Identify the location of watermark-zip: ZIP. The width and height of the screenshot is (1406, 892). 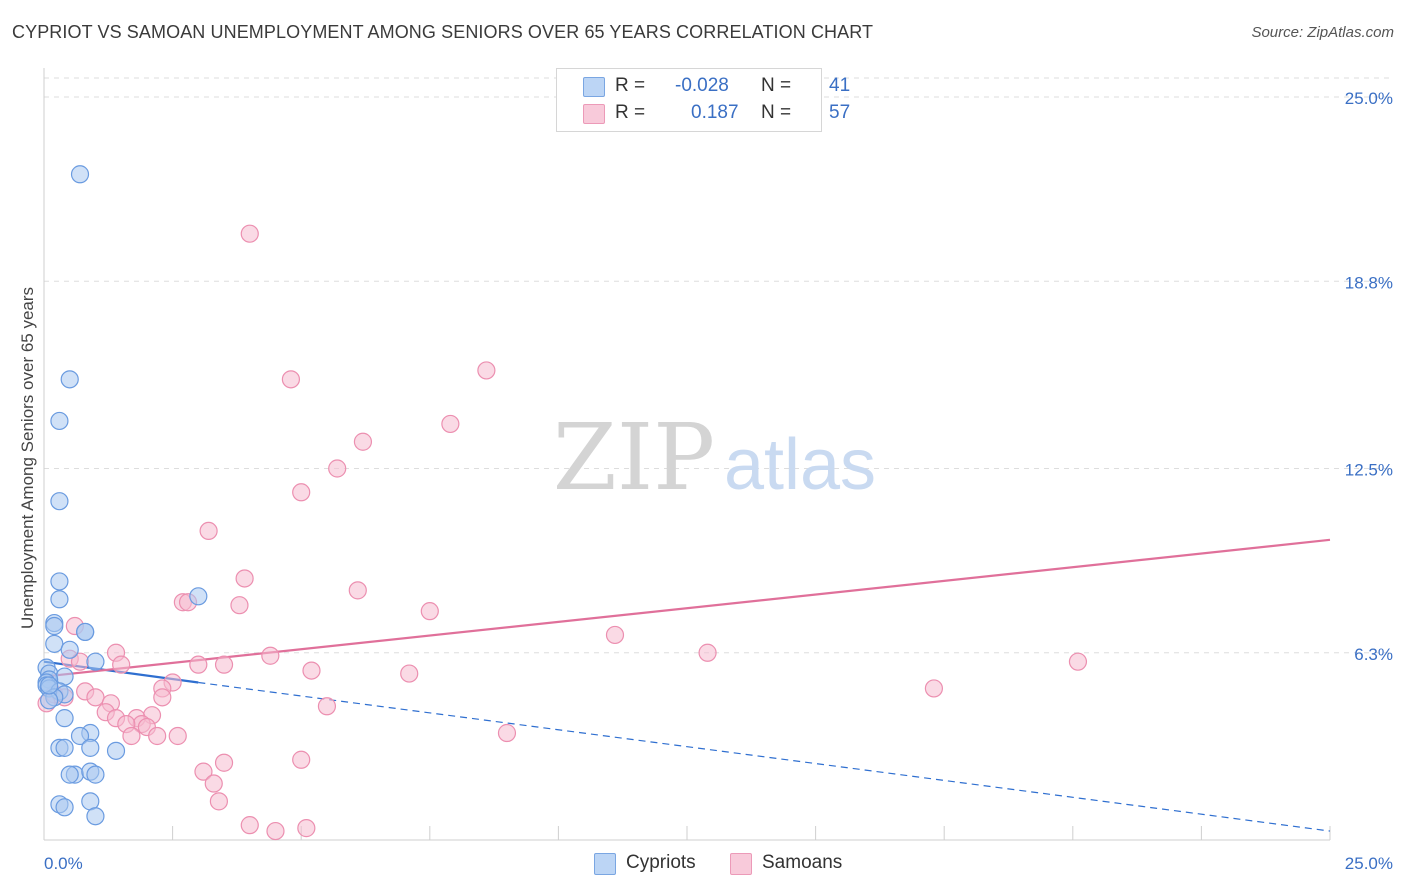
(634, 457).